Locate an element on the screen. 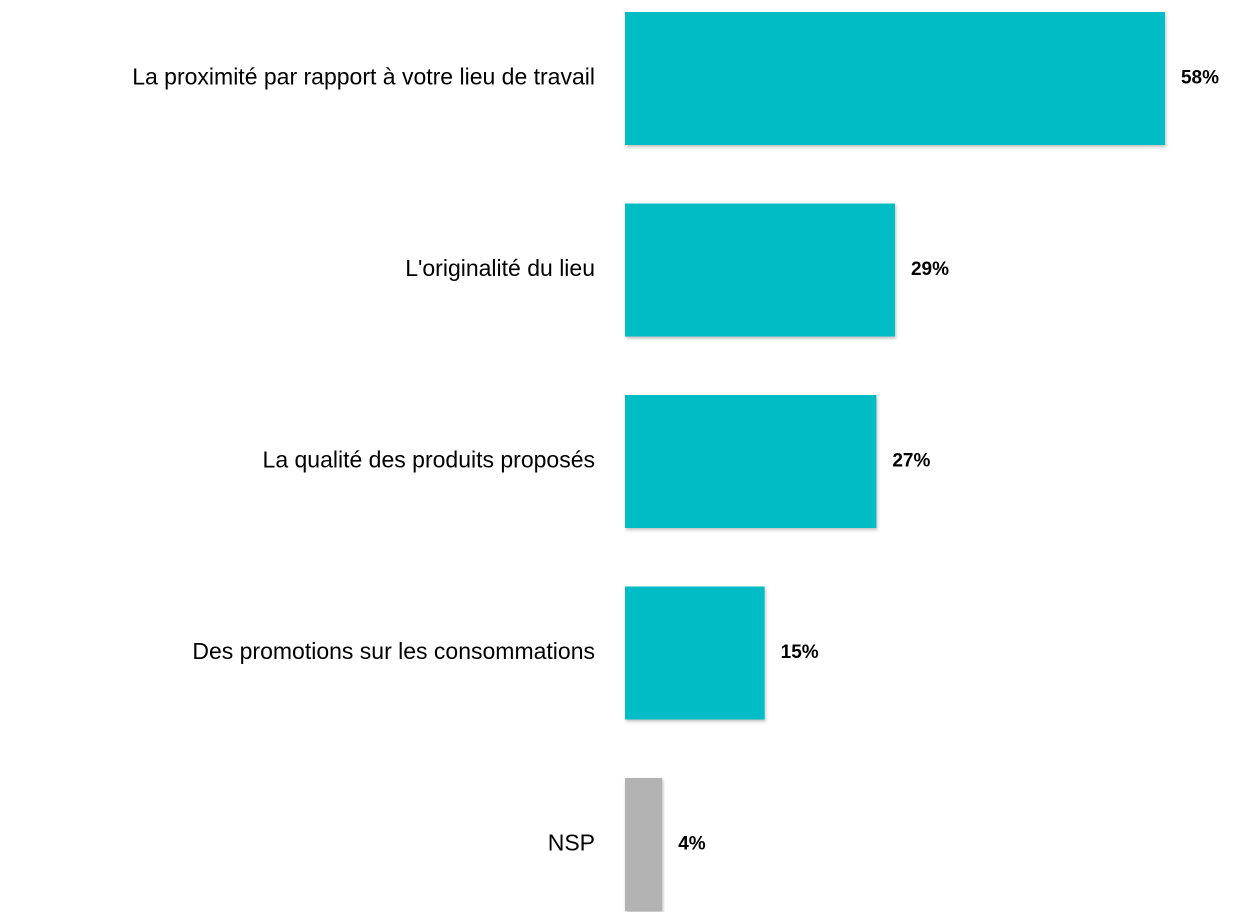 This screenshot has height=912, width=1236. value-label: 58% is located at coordinates (1200, 78).